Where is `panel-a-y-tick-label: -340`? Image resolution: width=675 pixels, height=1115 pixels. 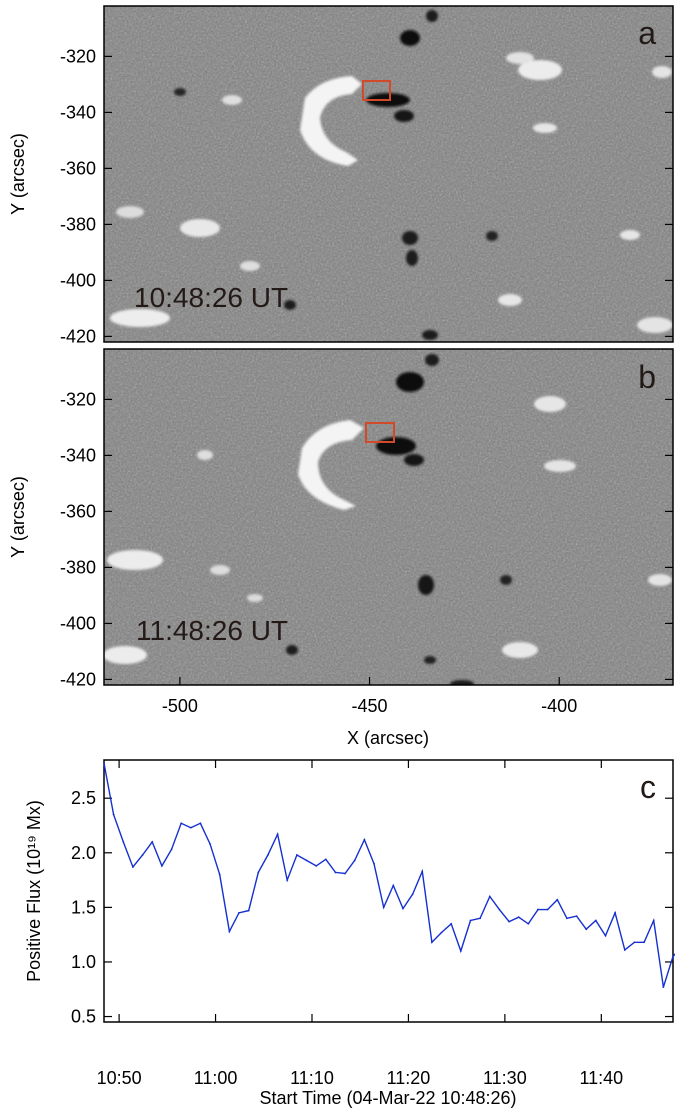 panel-a-y-tick-label: -340 is located at coordinates (78, 112).